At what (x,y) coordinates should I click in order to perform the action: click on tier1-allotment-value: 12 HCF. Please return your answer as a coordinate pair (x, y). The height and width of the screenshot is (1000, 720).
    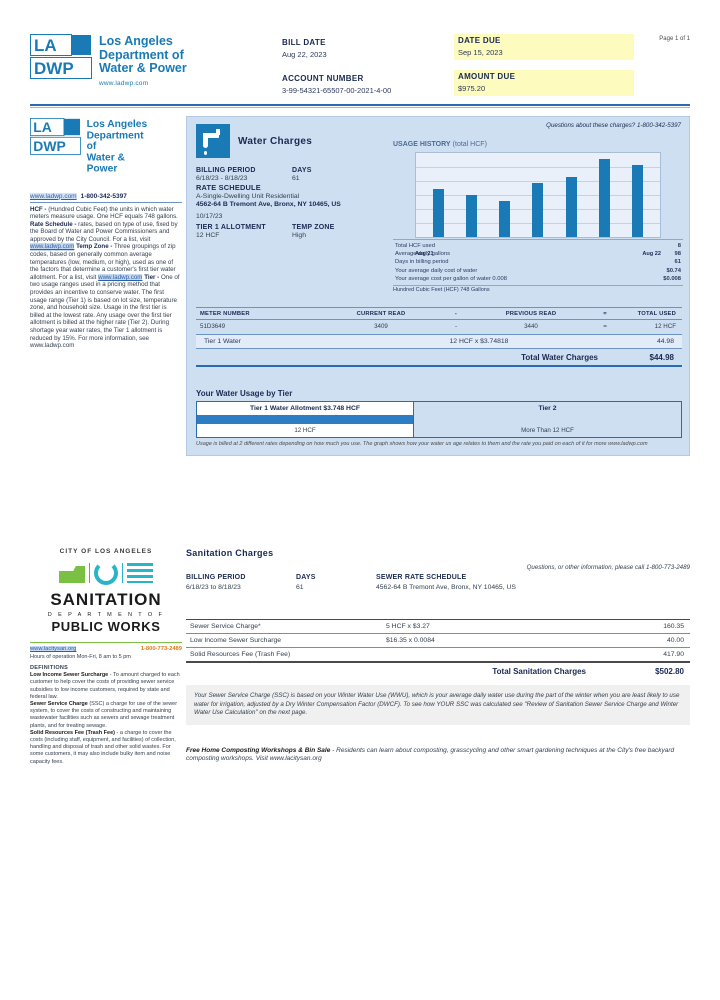
    Looking at the image, I should click on (208, 235).